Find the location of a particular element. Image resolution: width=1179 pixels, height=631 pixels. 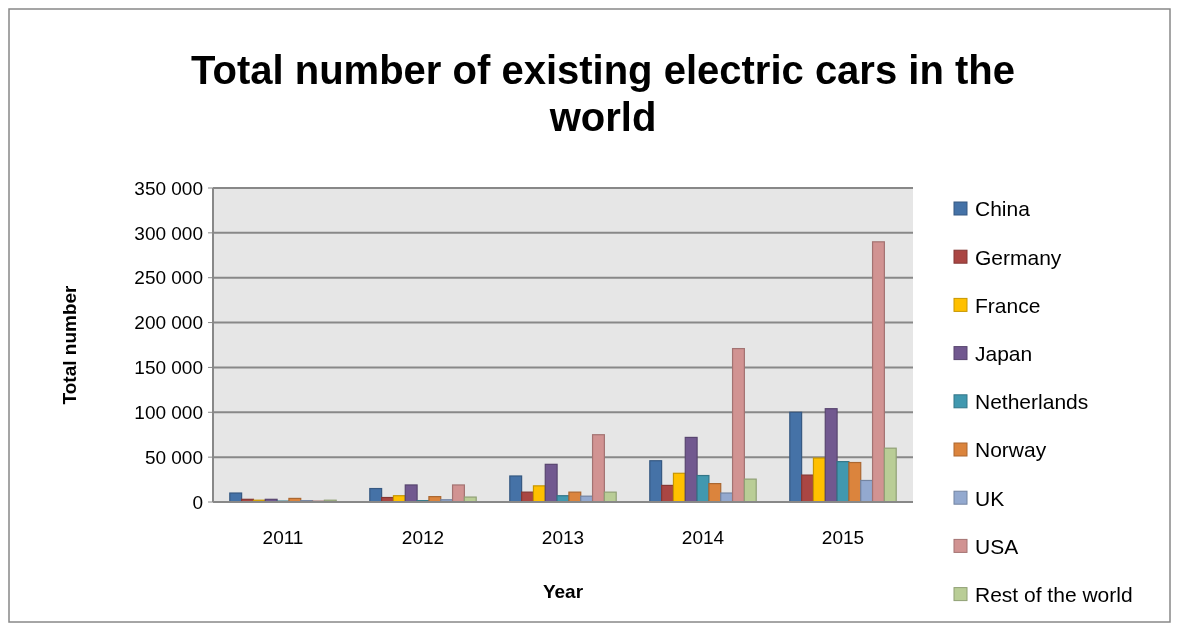

chart-title: Total number of existing electric cars in the world is located at coordinates (603, 93).